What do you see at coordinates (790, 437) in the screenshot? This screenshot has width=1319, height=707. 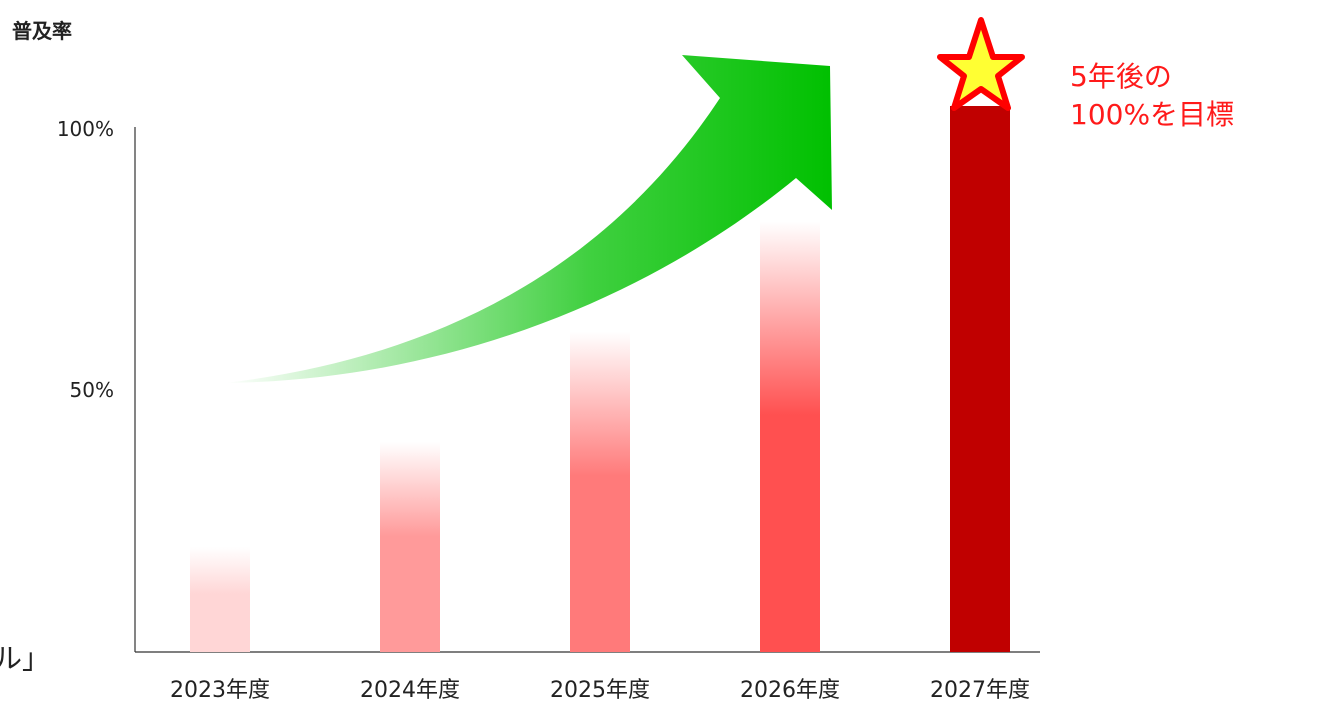 I see `bar-2026年度` at bounding box center [790, 437].